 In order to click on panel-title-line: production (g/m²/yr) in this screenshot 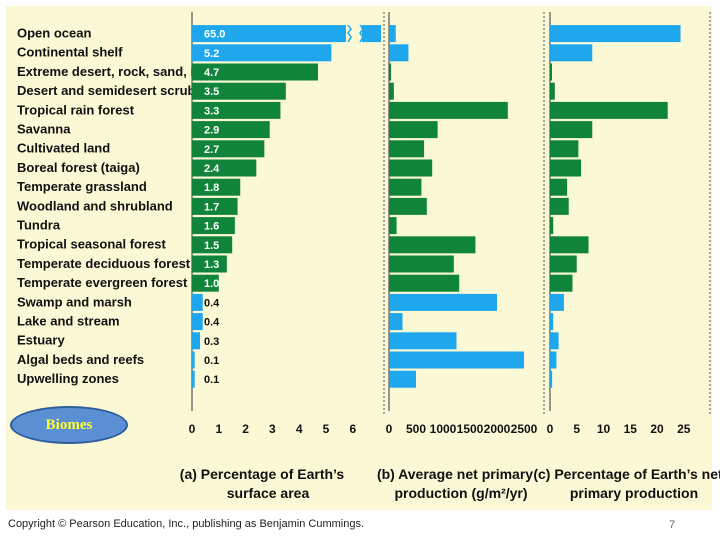, I will do `click(461, 493)`.